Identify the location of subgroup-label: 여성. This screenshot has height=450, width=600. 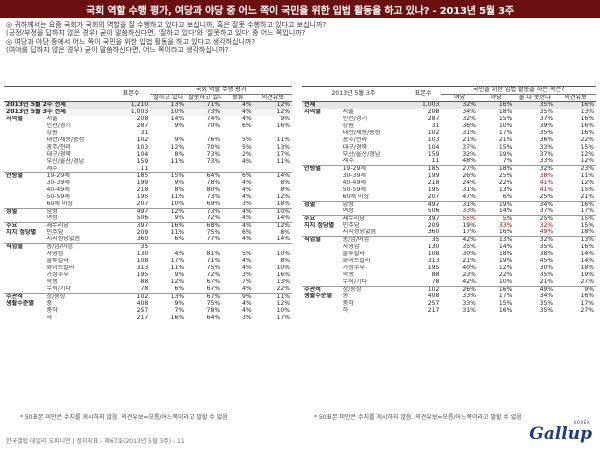
(348, 211).